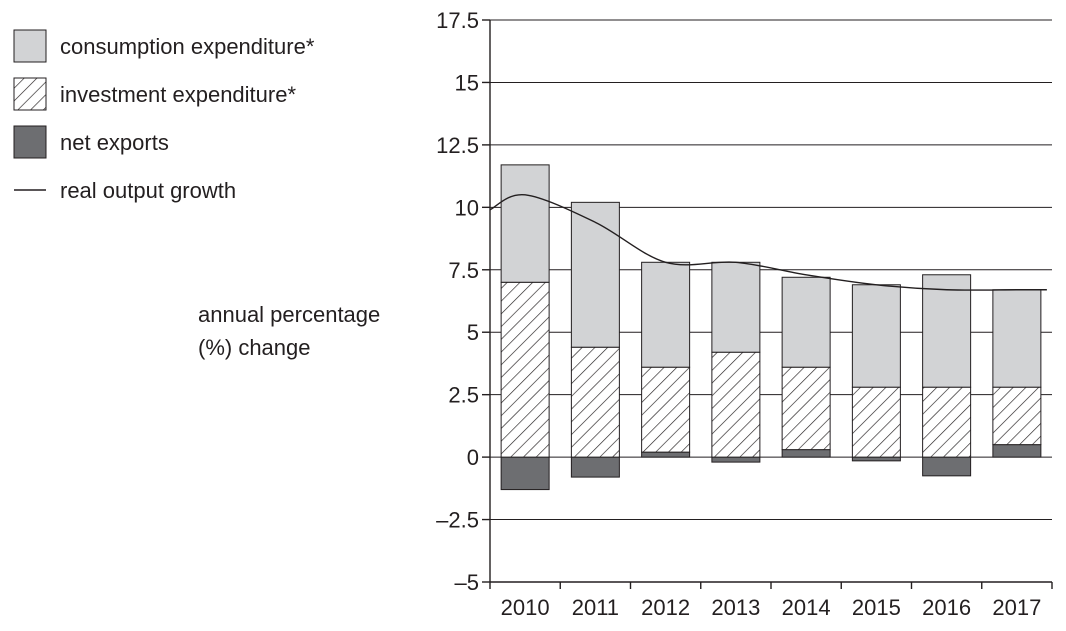  I want to click on legend-label: investment expenditure*, so click(178, 94).